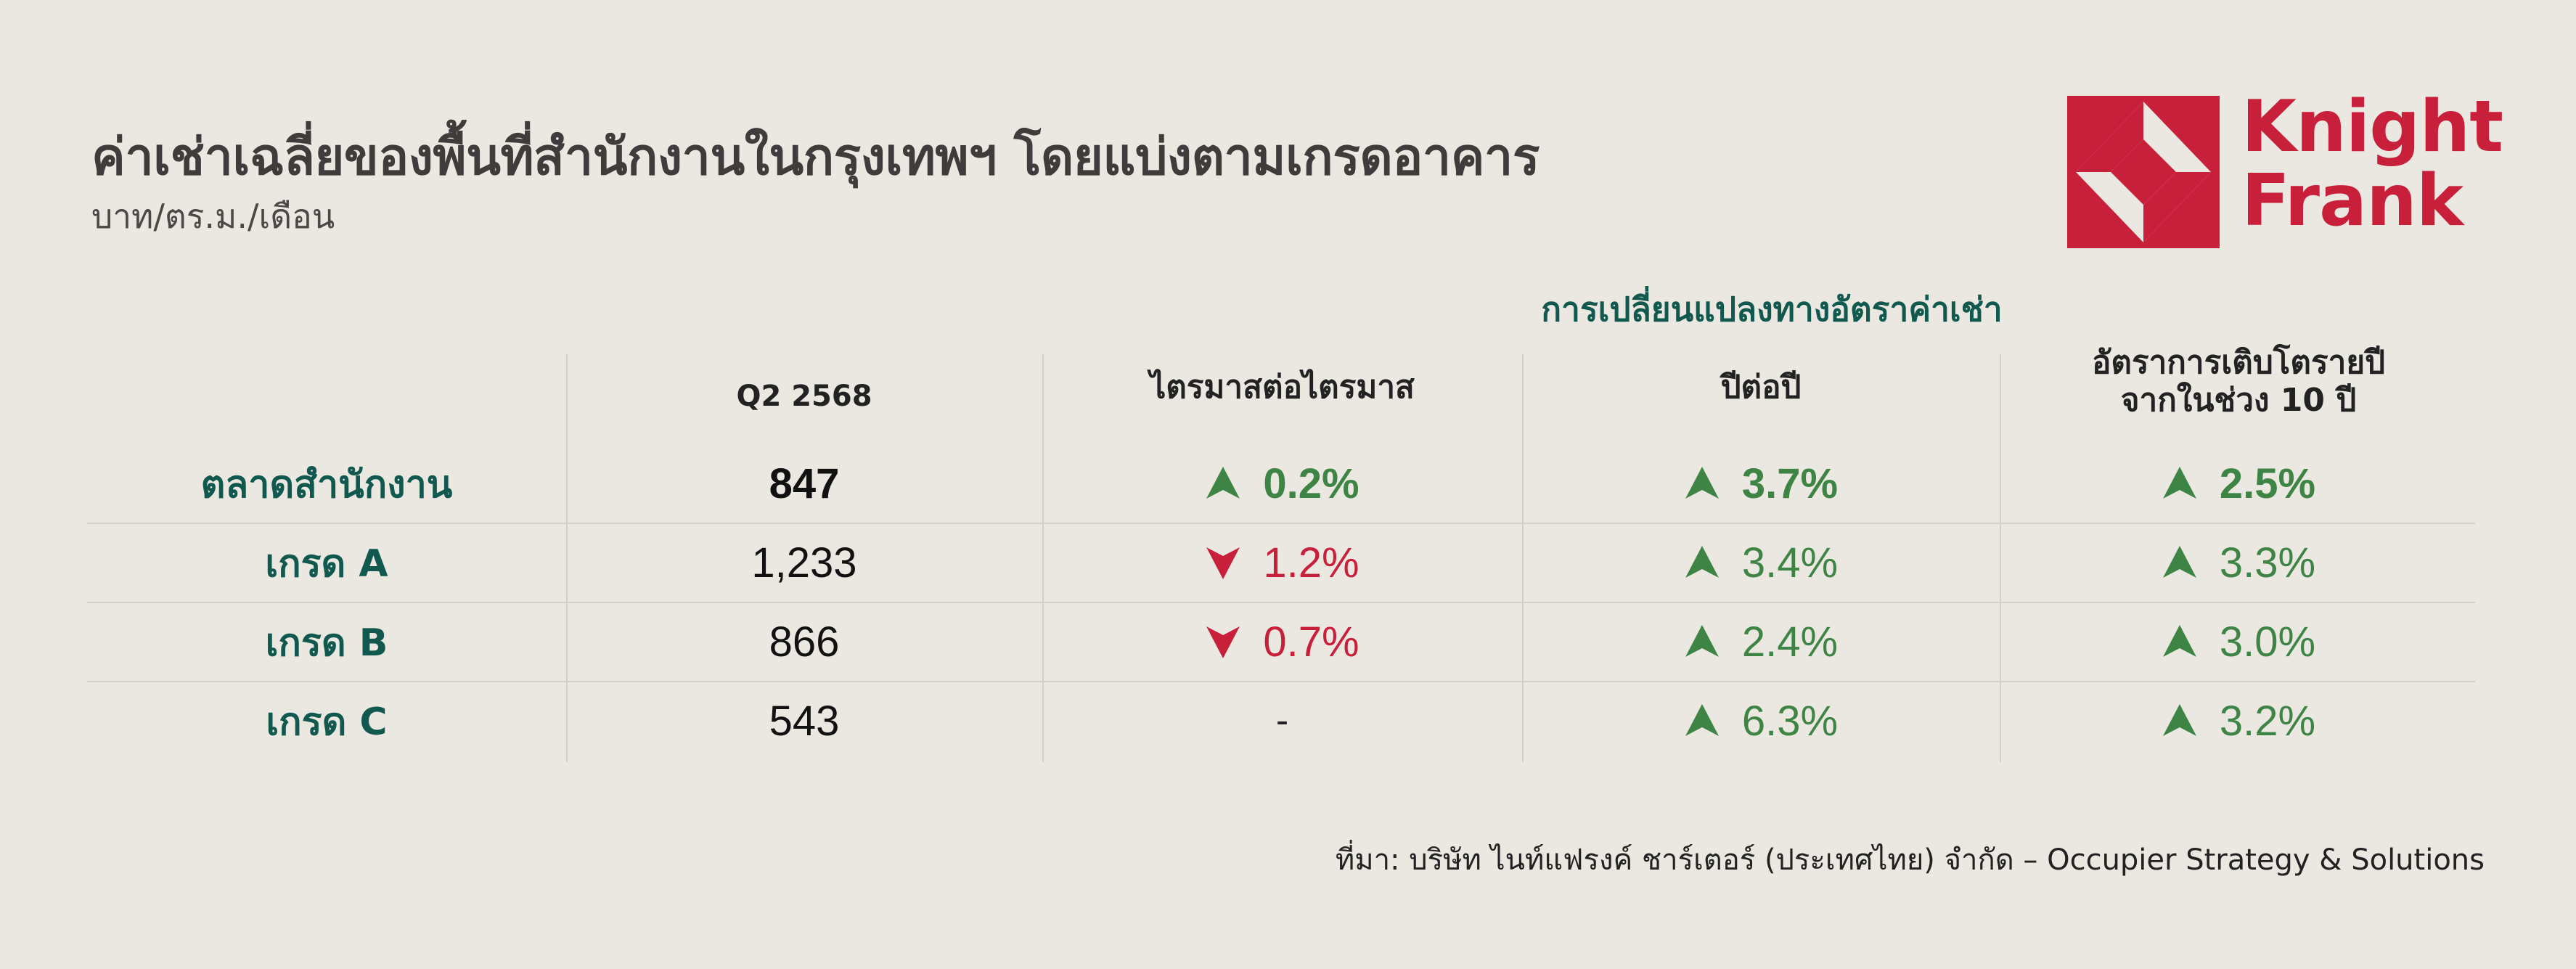 The image size is (2576, 969). I want to click on yoy-change-value: 2.4%, so click(1790, 642).